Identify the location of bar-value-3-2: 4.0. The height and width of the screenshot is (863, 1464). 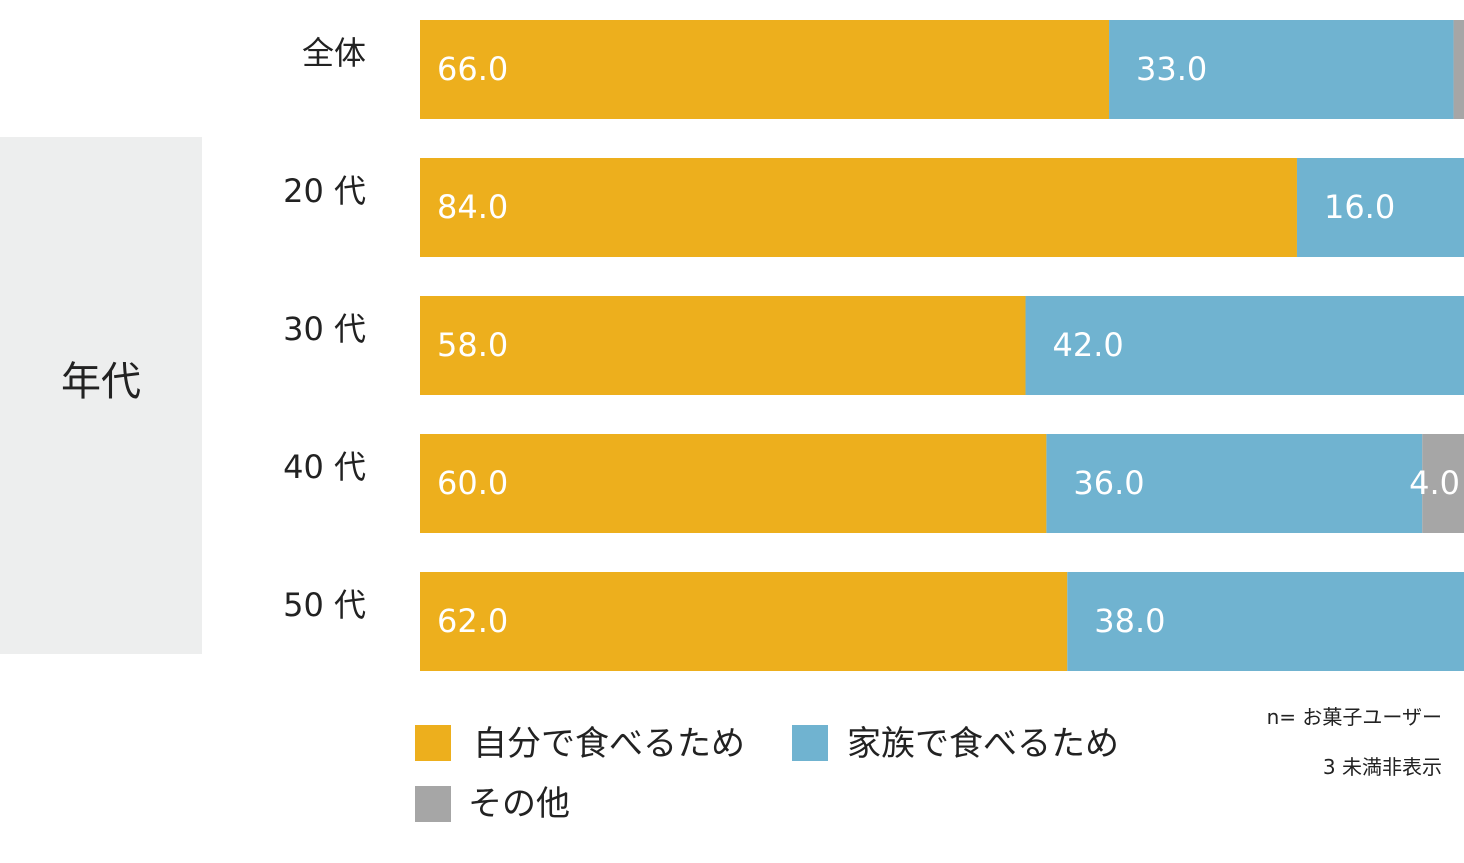
(1434, 483).